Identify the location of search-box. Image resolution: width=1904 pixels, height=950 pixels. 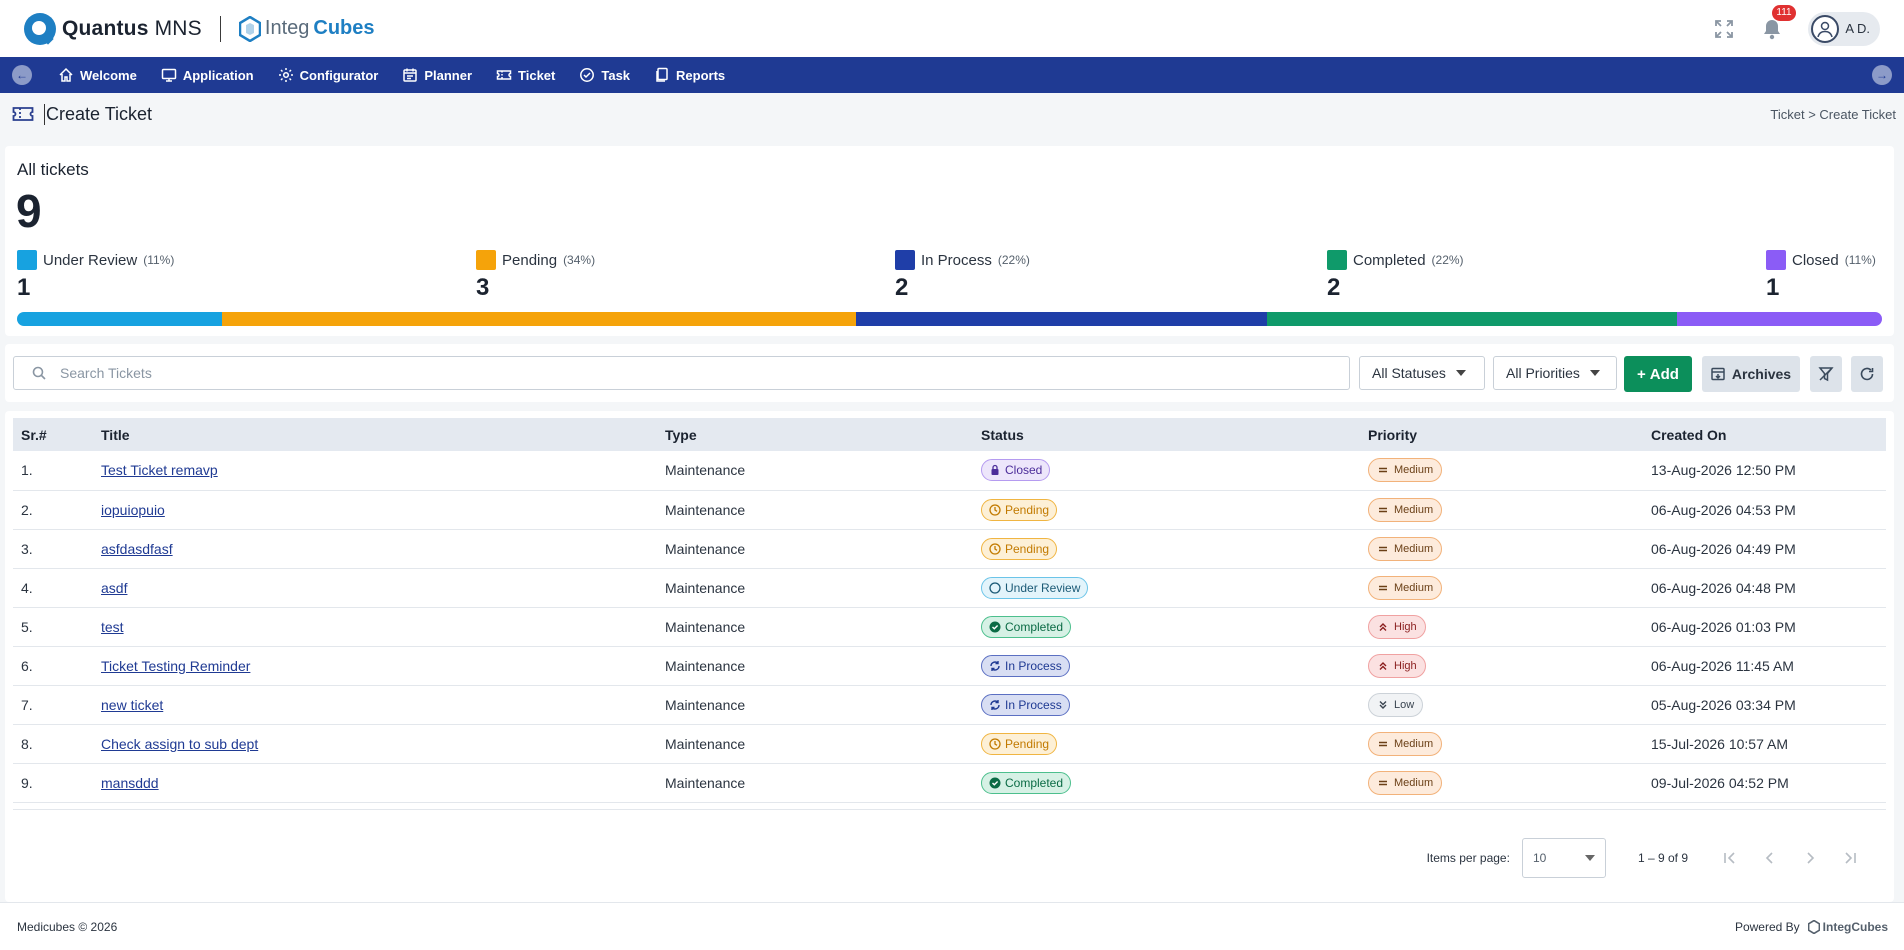
(681, 373).